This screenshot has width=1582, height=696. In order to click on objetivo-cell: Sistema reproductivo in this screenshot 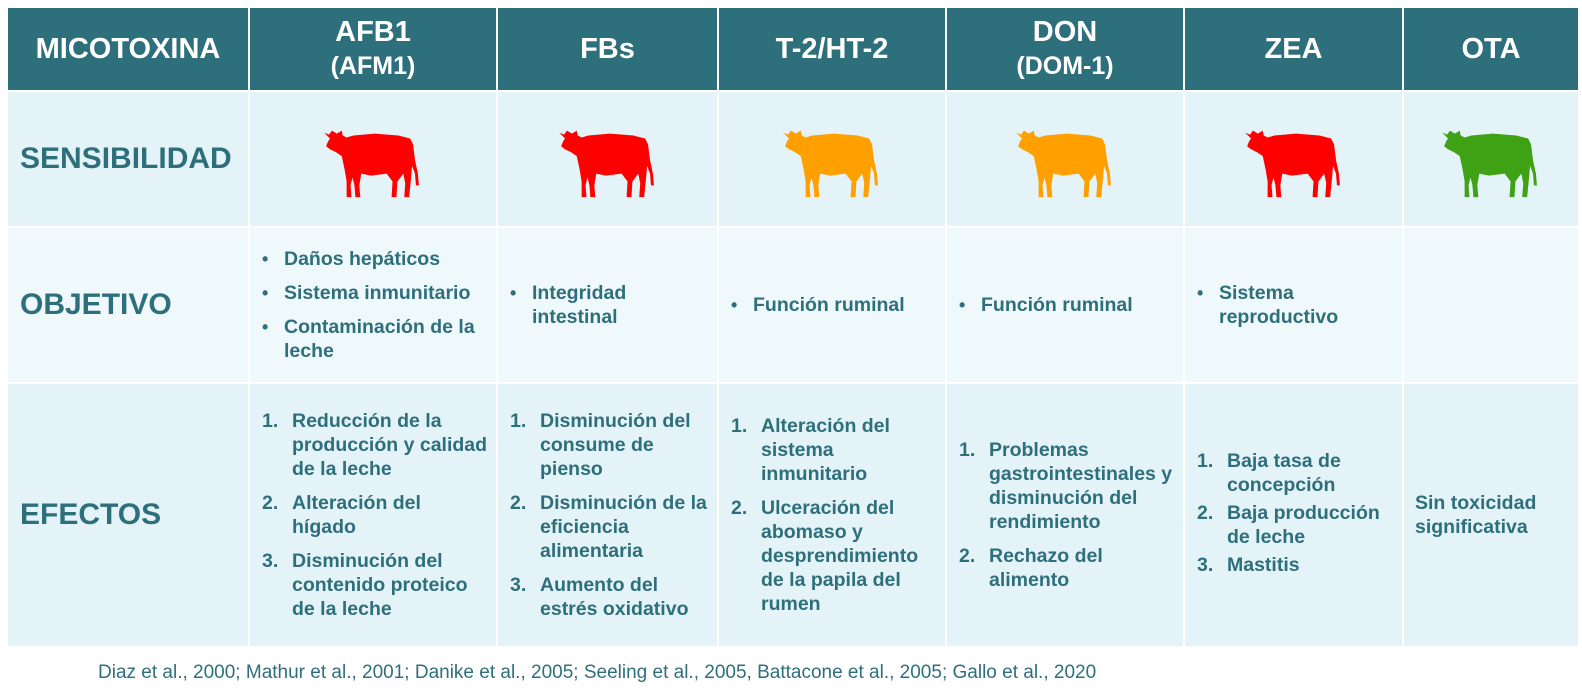, I will do `click(1293, 305)`.